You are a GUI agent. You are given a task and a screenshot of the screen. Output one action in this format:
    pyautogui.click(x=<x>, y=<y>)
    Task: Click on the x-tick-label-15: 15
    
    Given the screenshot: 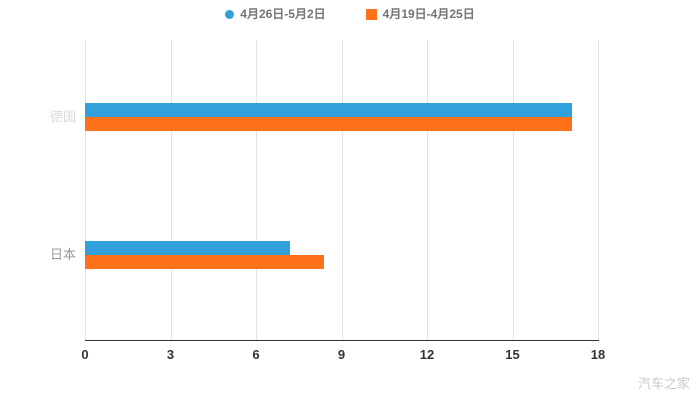 What is the action you would take?
    pyautogui.click(x=512, y=354)
    